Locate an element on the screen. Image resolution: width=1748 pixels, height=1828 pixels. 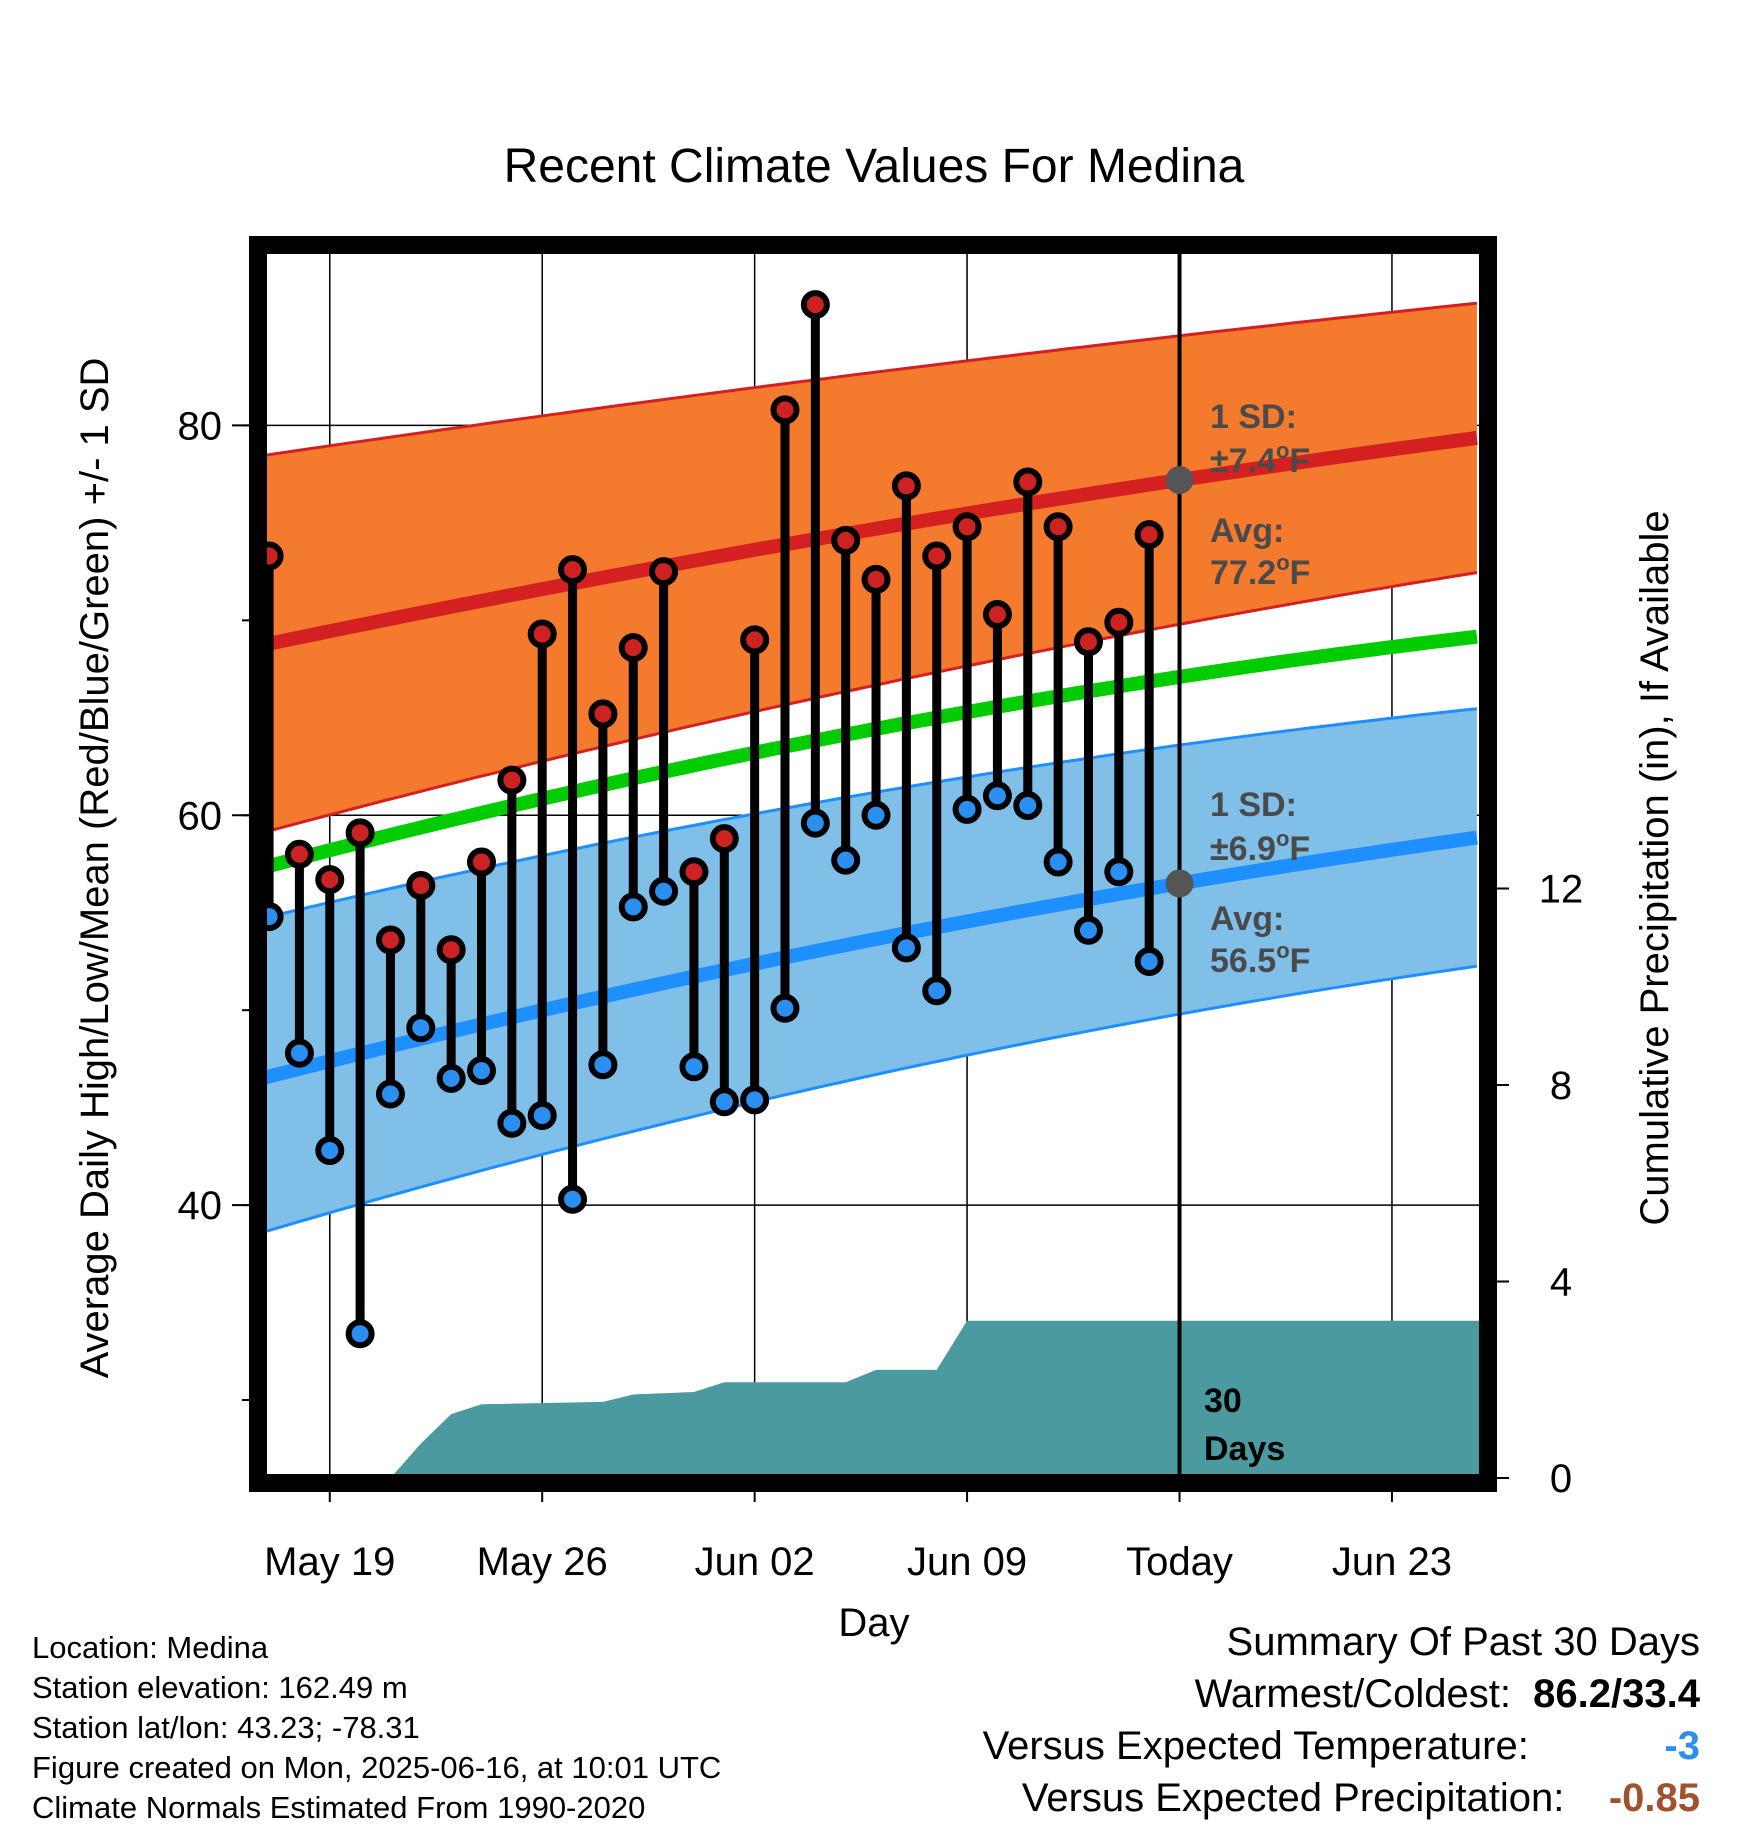
high-sd-value: ±7.4oF is located at coordinates (1260, 459).